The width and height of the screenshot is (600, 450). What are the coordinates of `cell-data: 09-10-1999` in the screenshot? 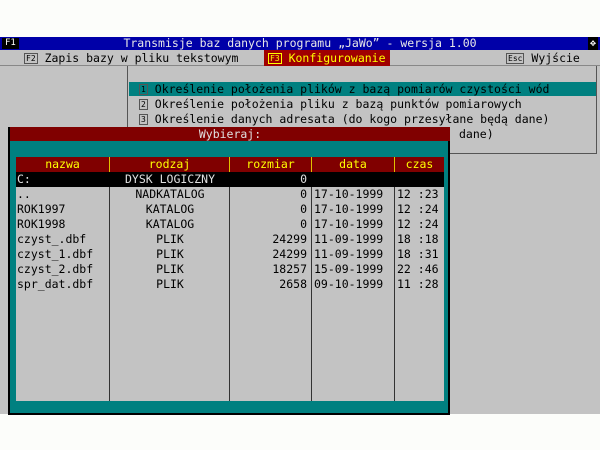 It's located at (349, 284).